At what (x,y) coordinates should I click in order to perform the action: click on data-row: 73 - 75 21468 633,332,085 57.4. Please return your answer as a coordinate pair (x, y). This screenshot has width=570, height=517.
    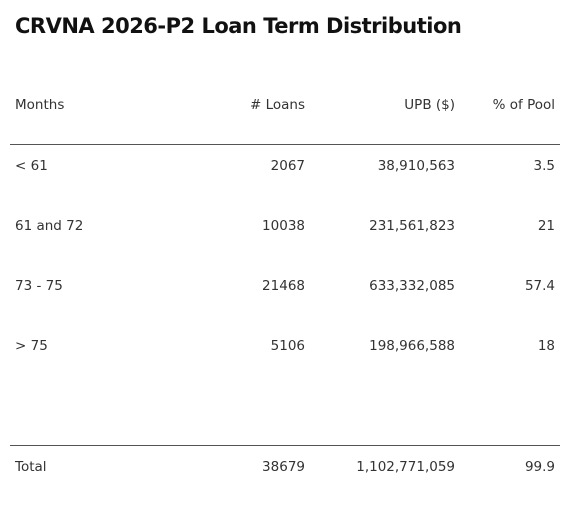
    Looking at the image, I should click on (285, 288).